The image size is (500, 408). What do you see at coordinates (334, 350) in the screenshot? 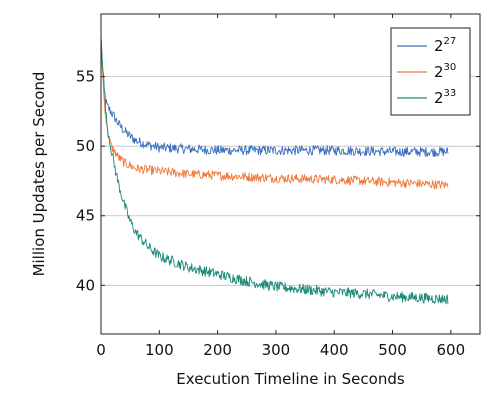
I see `x-tick-label: 400` at bounding box center [334, 350].